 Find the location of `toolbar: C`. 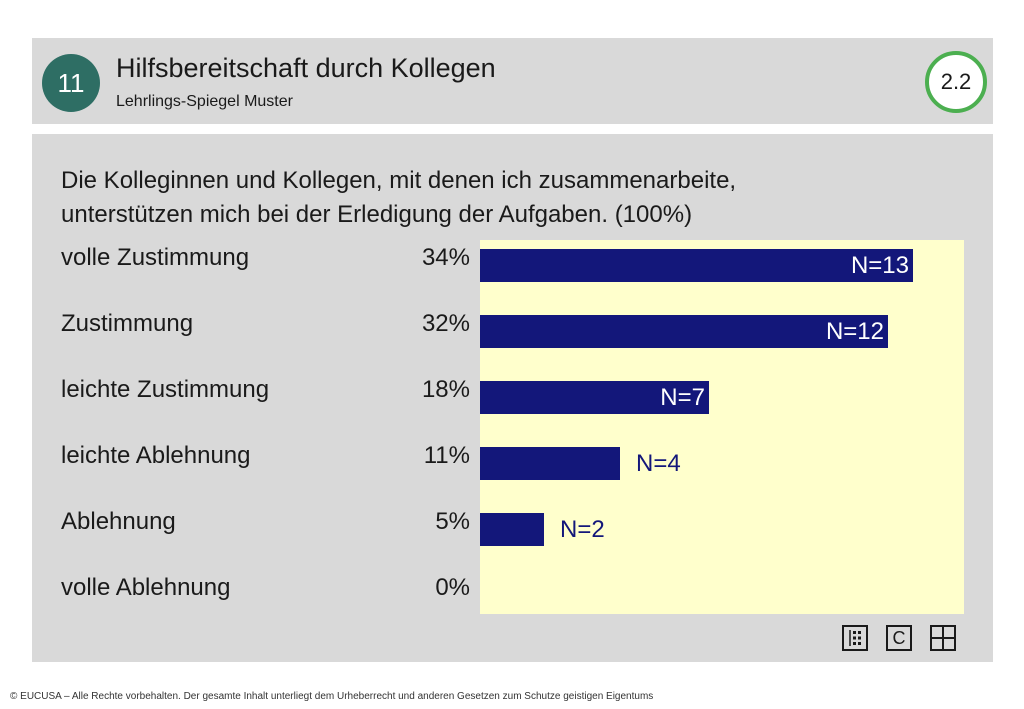

toolbar: C is located at coordinates (899, 639).